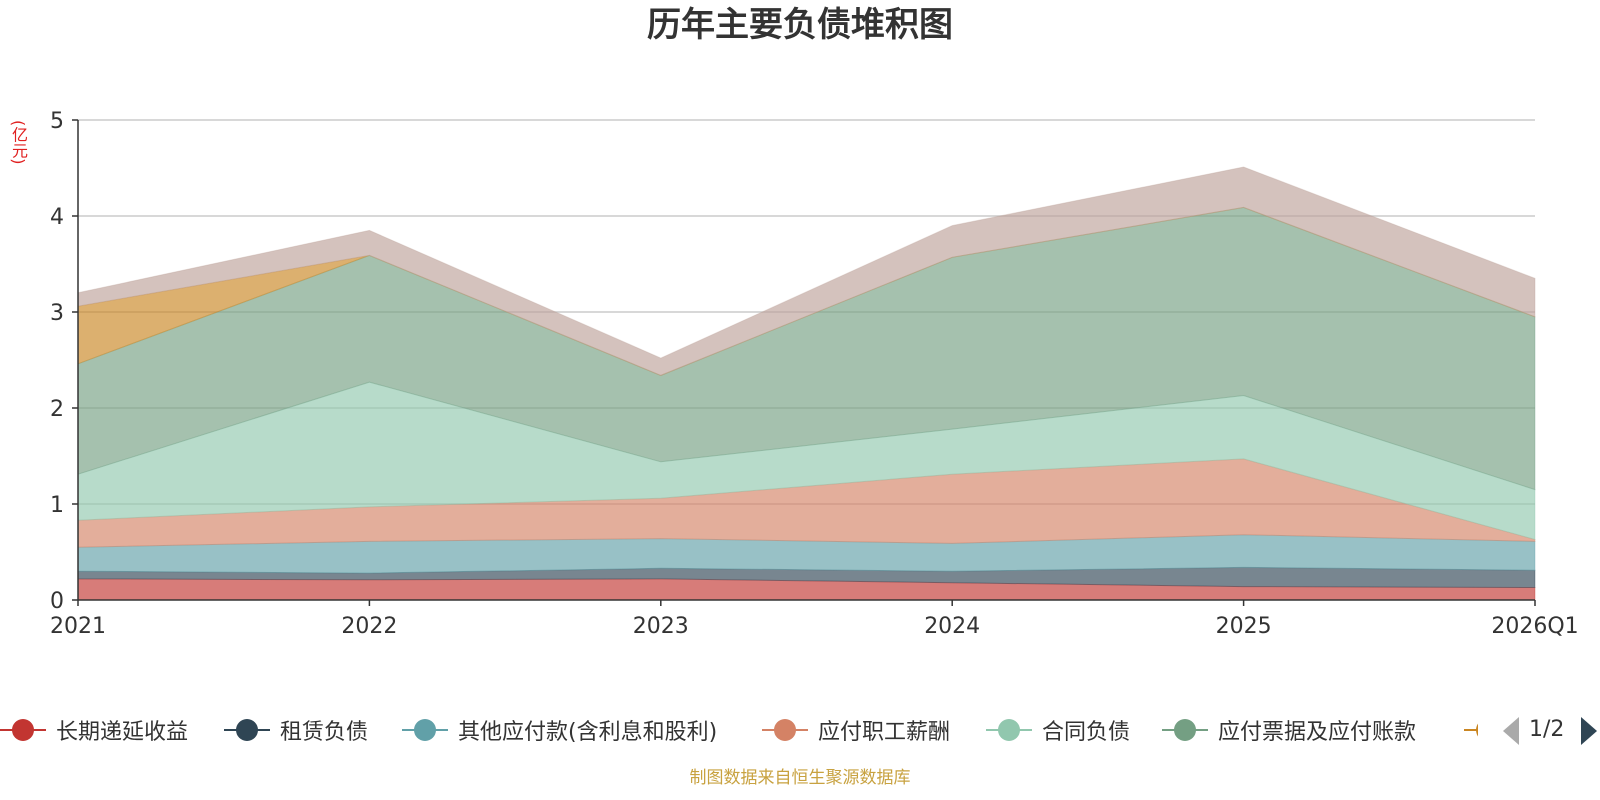 The image size is (1600, 800). I want to click on legend-item-label: 租赁负债, so click(324, 732).